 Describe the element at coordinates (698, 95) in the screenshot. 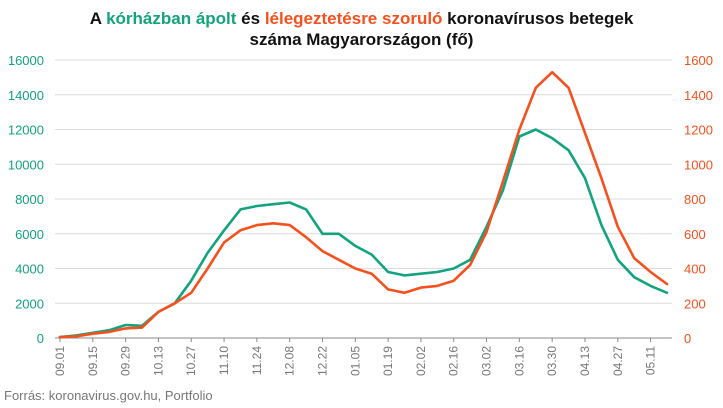

I see `right-tick-label: 1400` at that location.